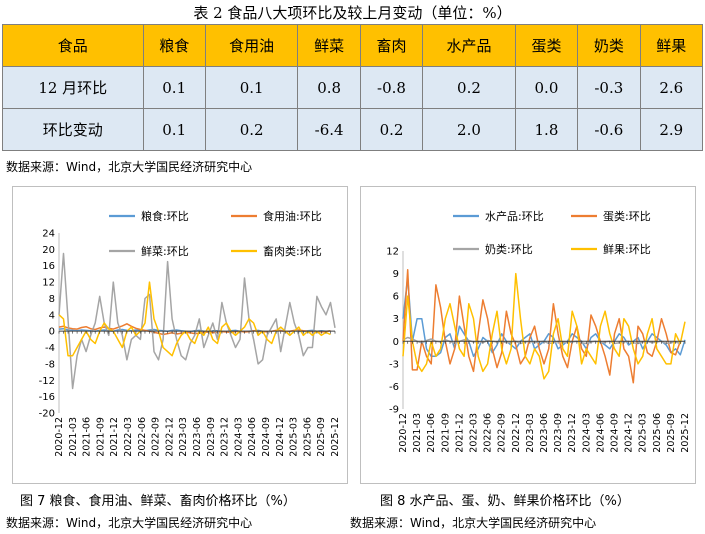 Image resolution: width=705 pixels, height=534 pixels. I want to click on figure-7-caption: 图 7 粮食、食用油、鲜菜、畜肉价格环比（%）, so click(158, 501).